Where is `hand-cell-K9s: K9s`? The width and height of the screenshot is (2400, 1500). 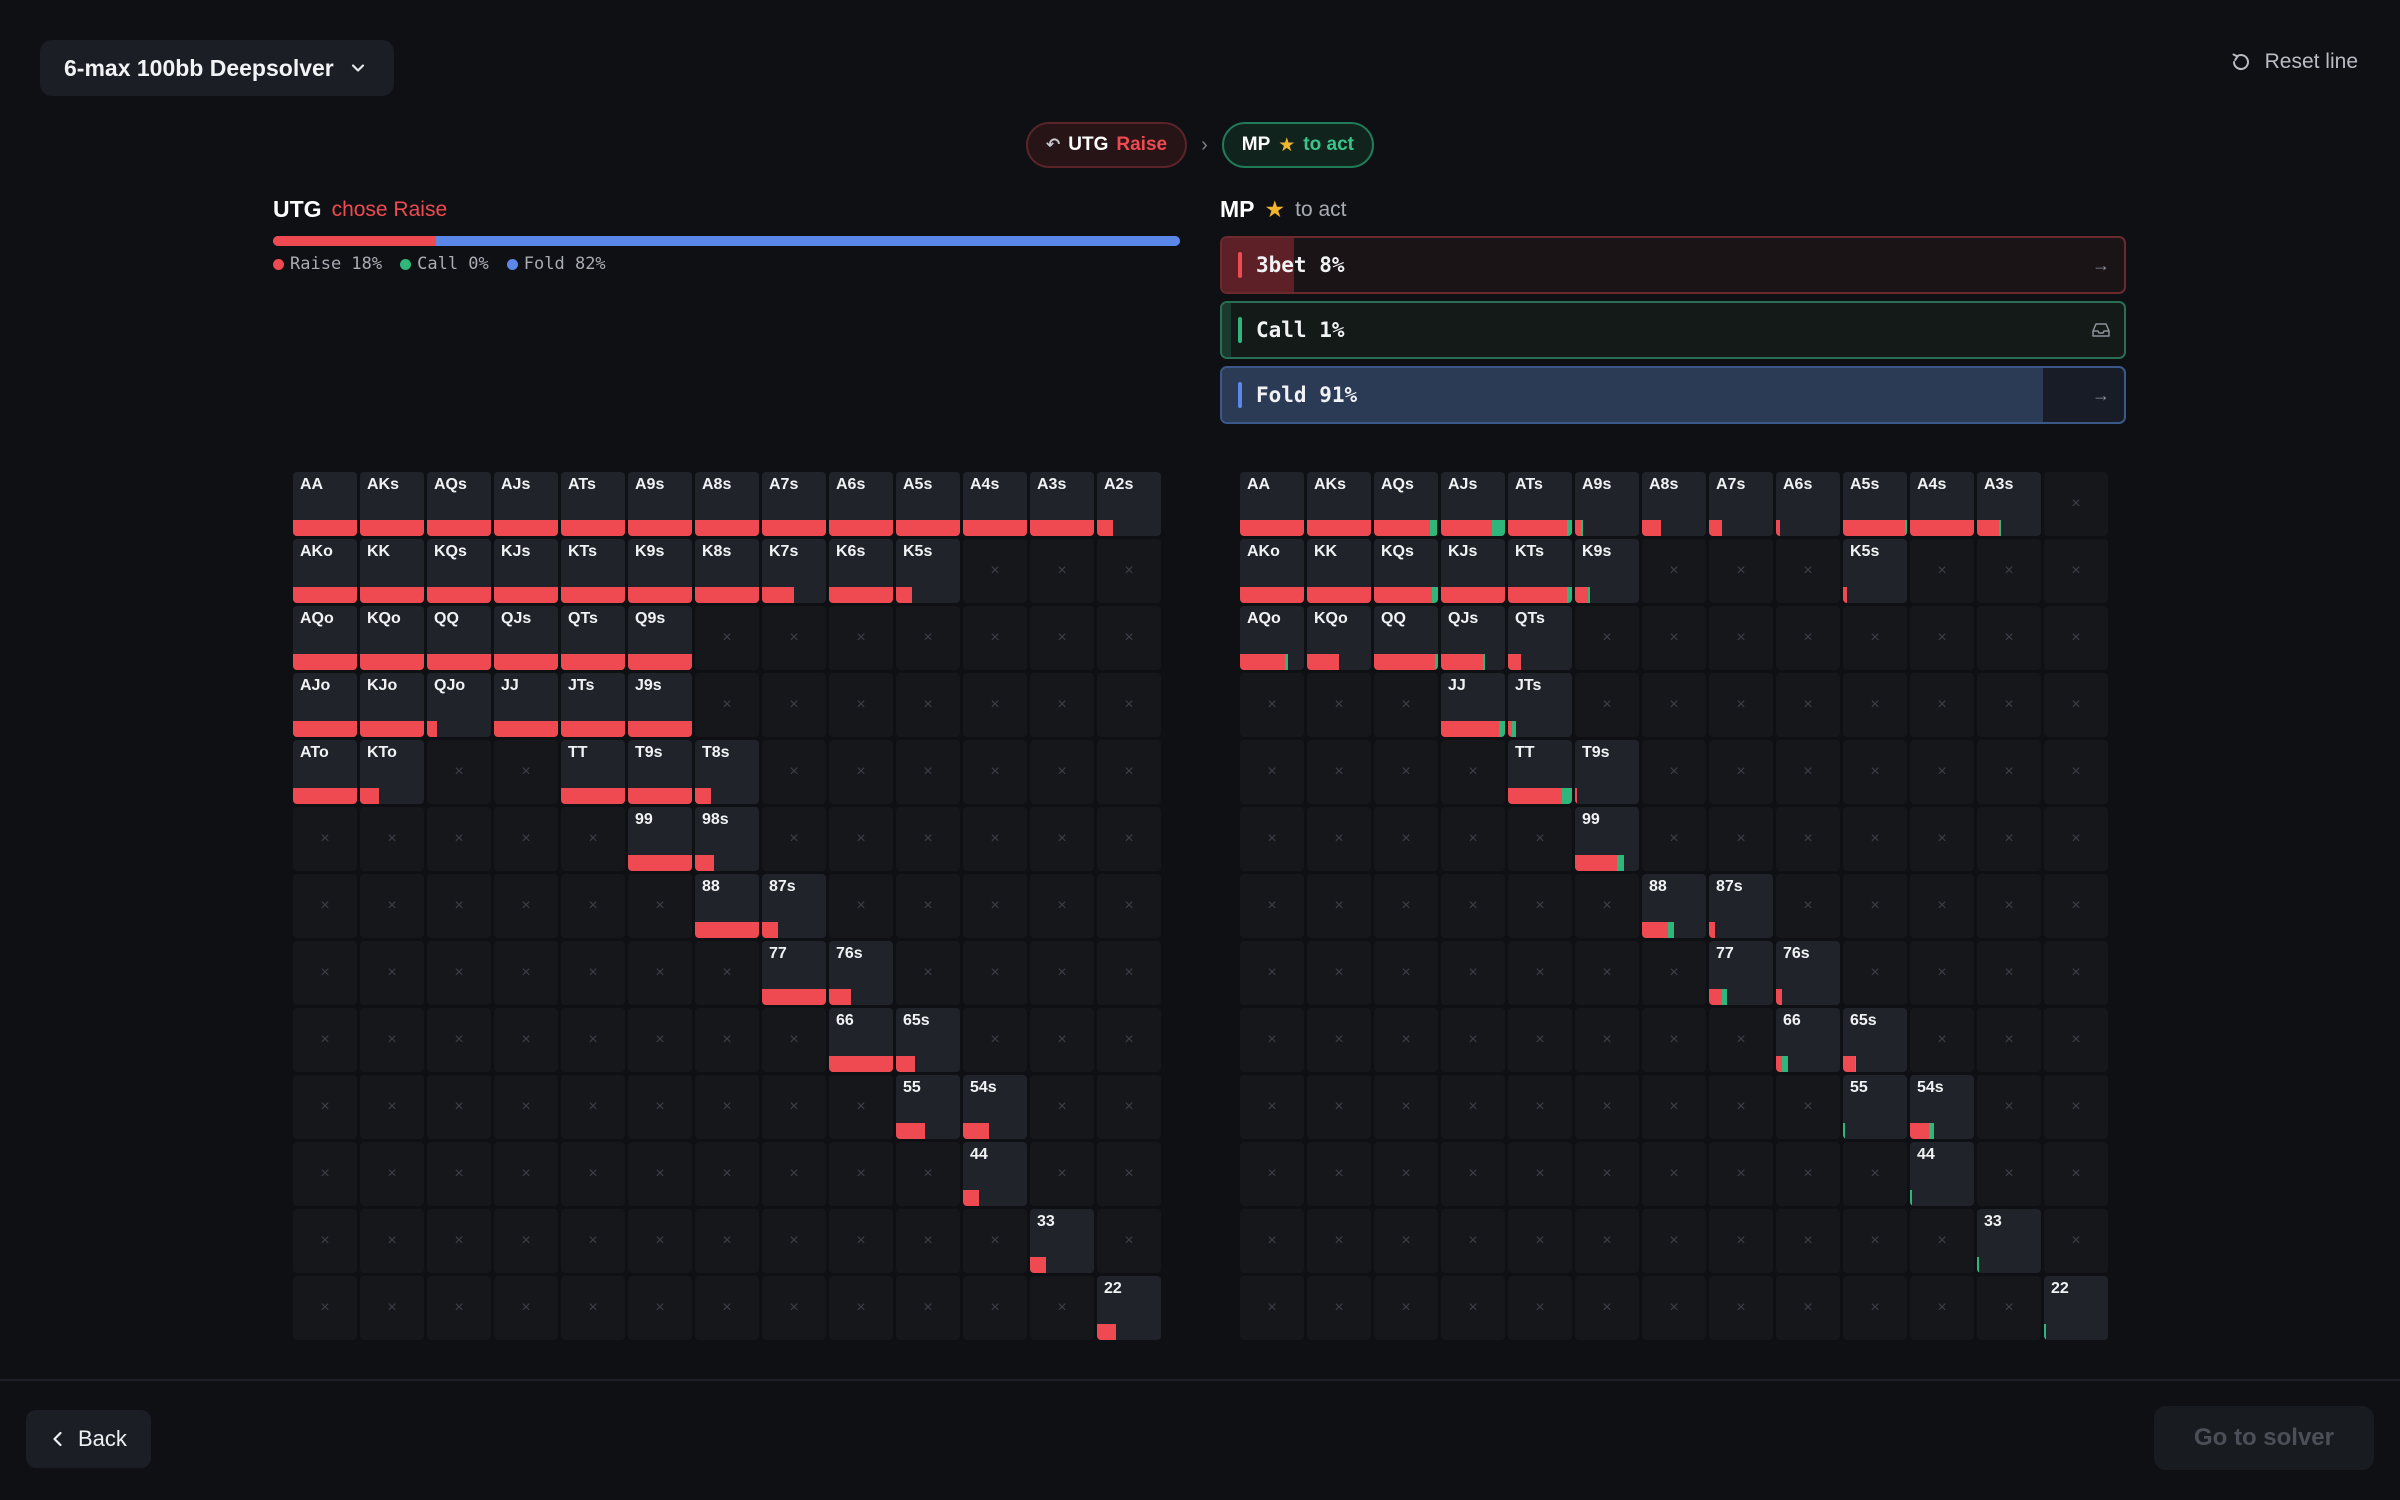 hand-cell-K9s: K9s is located at coordinates (660, 571).